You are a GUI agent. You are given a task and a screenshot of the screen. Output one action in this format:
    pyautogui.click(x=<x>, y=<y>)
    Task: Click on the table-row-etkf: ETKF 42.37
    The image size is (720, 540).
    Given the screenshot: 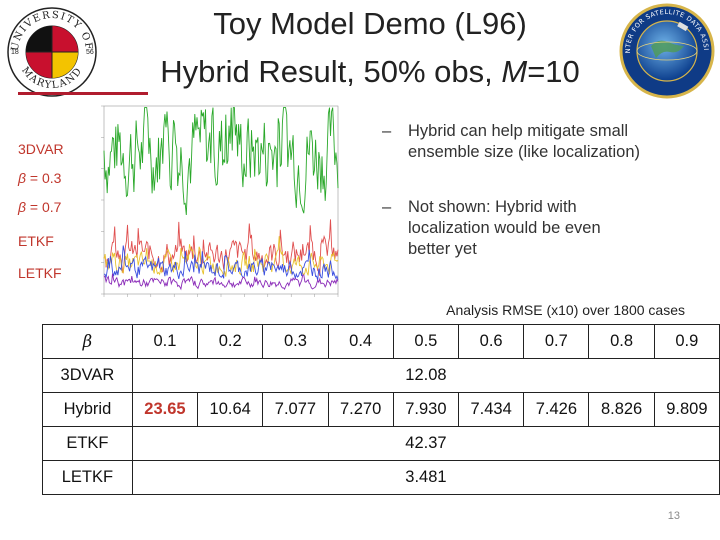 What is the action you would take?
    pyautogui.click(x=381, y=443)
    